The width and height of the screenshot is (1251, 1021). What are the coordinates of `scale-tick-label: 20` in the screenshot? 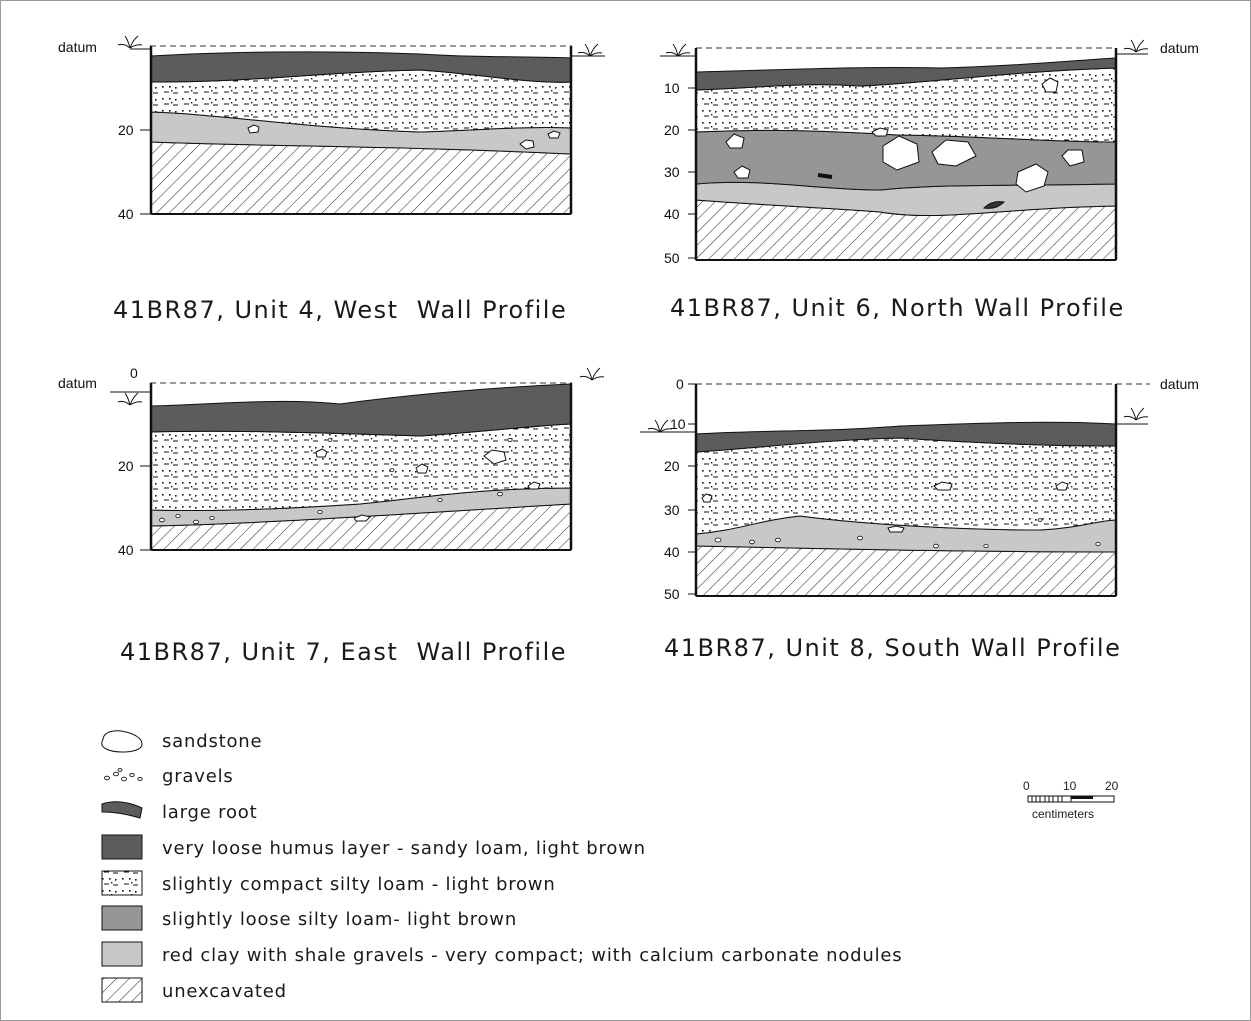 It's located at (1112, 786).